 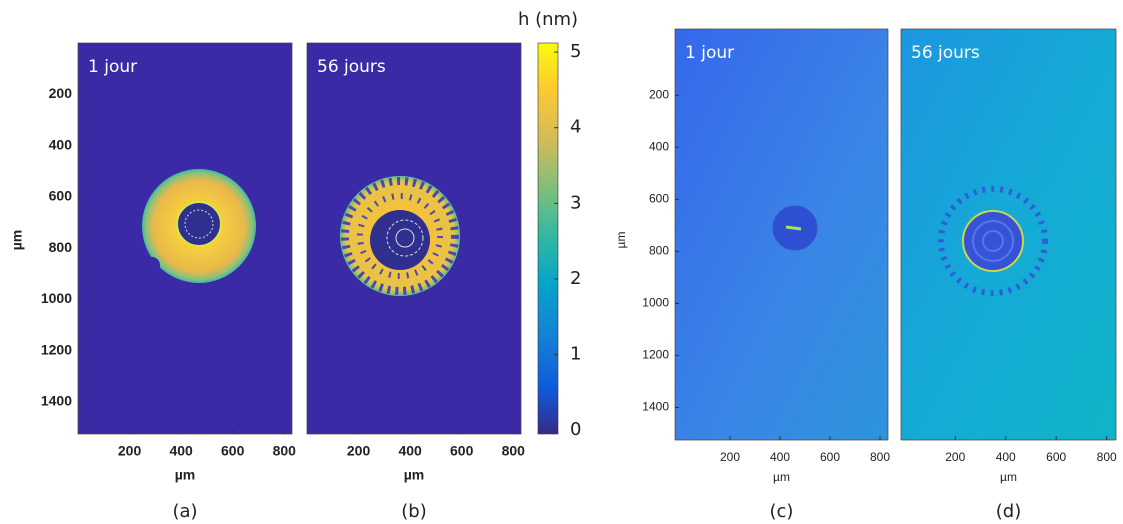 I want to click on panel-caption: (a), so click(x=184, y=511).